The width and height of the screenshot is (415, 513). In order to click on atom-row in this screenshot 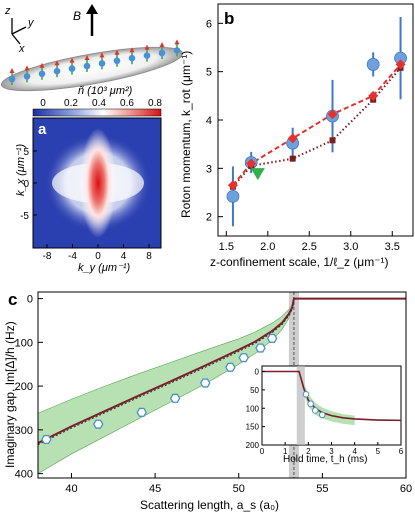, I will do `click(94, 62)`.